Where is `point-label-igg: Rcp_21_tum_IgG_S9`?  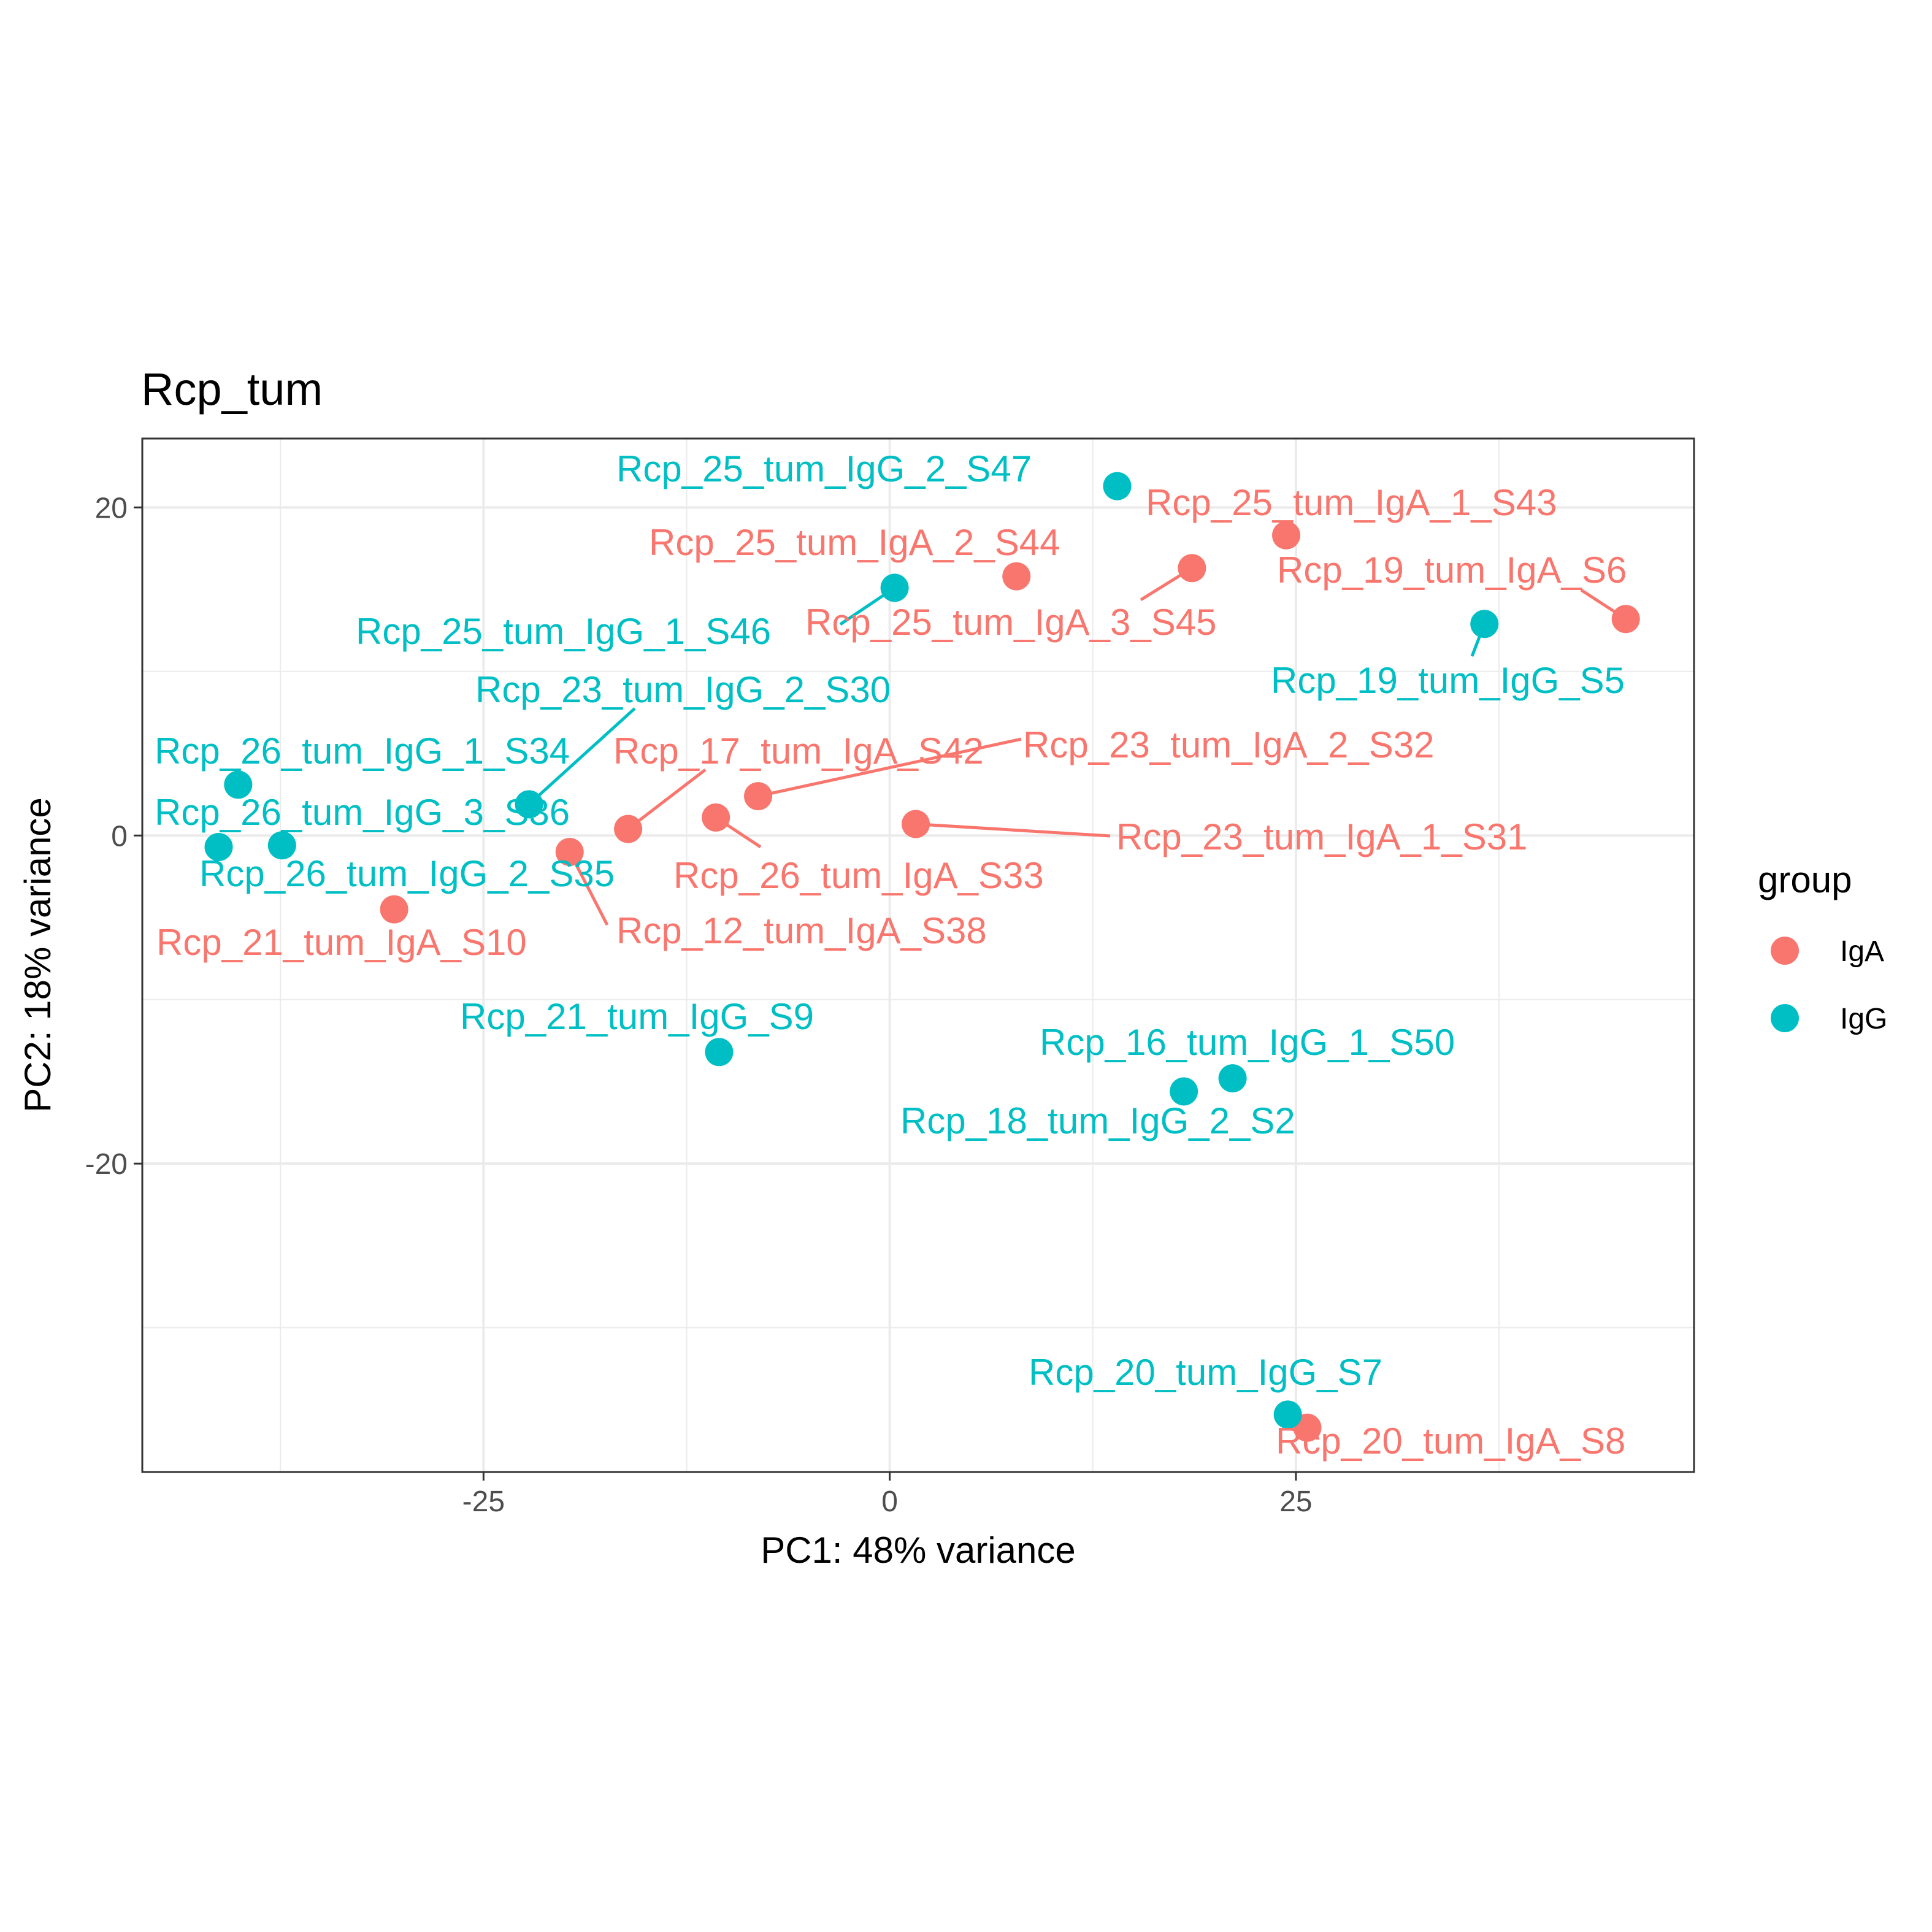 point-label-igg: Rcp_21_tum_IgG_S9 is located at coordinates (637, 1016).